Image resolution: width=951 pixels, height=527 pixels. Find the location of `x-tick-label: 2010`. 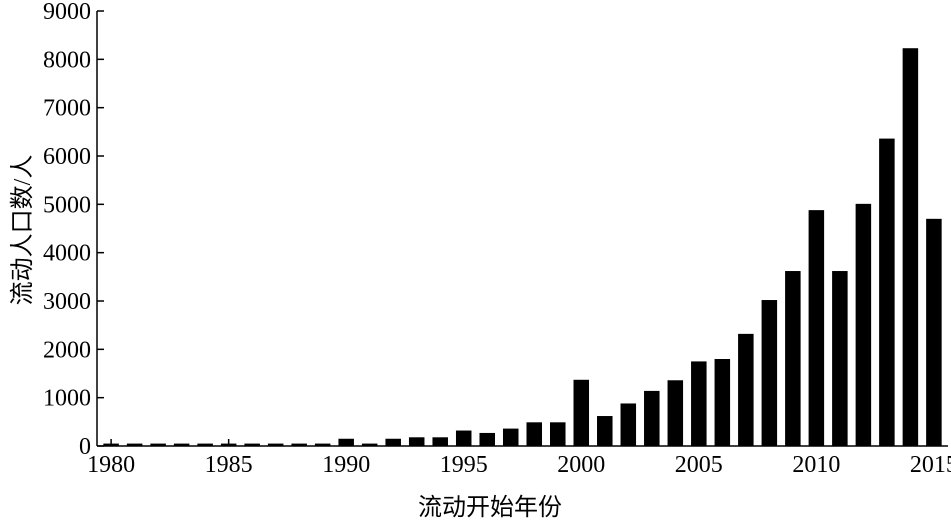

x-tick-label: 2010 is located at coordinates (816, 465).